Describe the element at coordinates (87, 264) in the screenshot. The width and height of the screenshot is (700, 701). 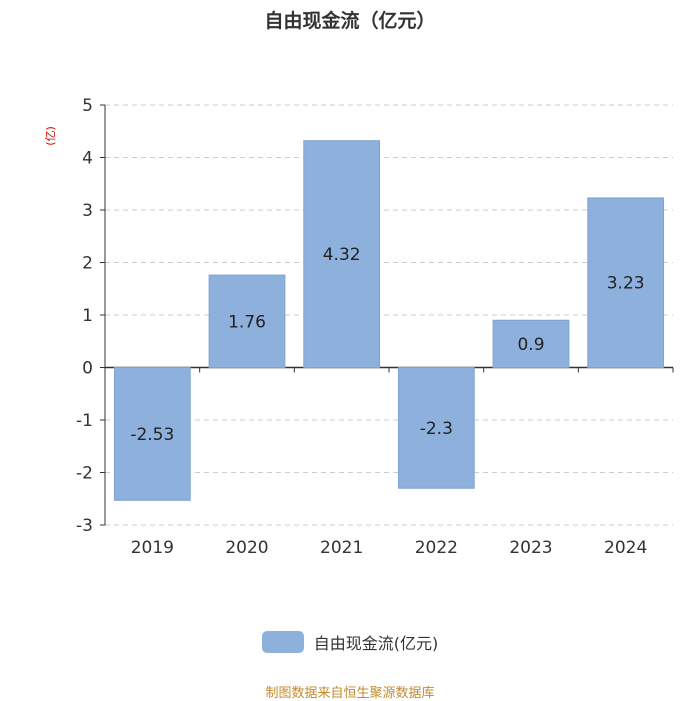
I see `y-tick-label: 2` at that location.